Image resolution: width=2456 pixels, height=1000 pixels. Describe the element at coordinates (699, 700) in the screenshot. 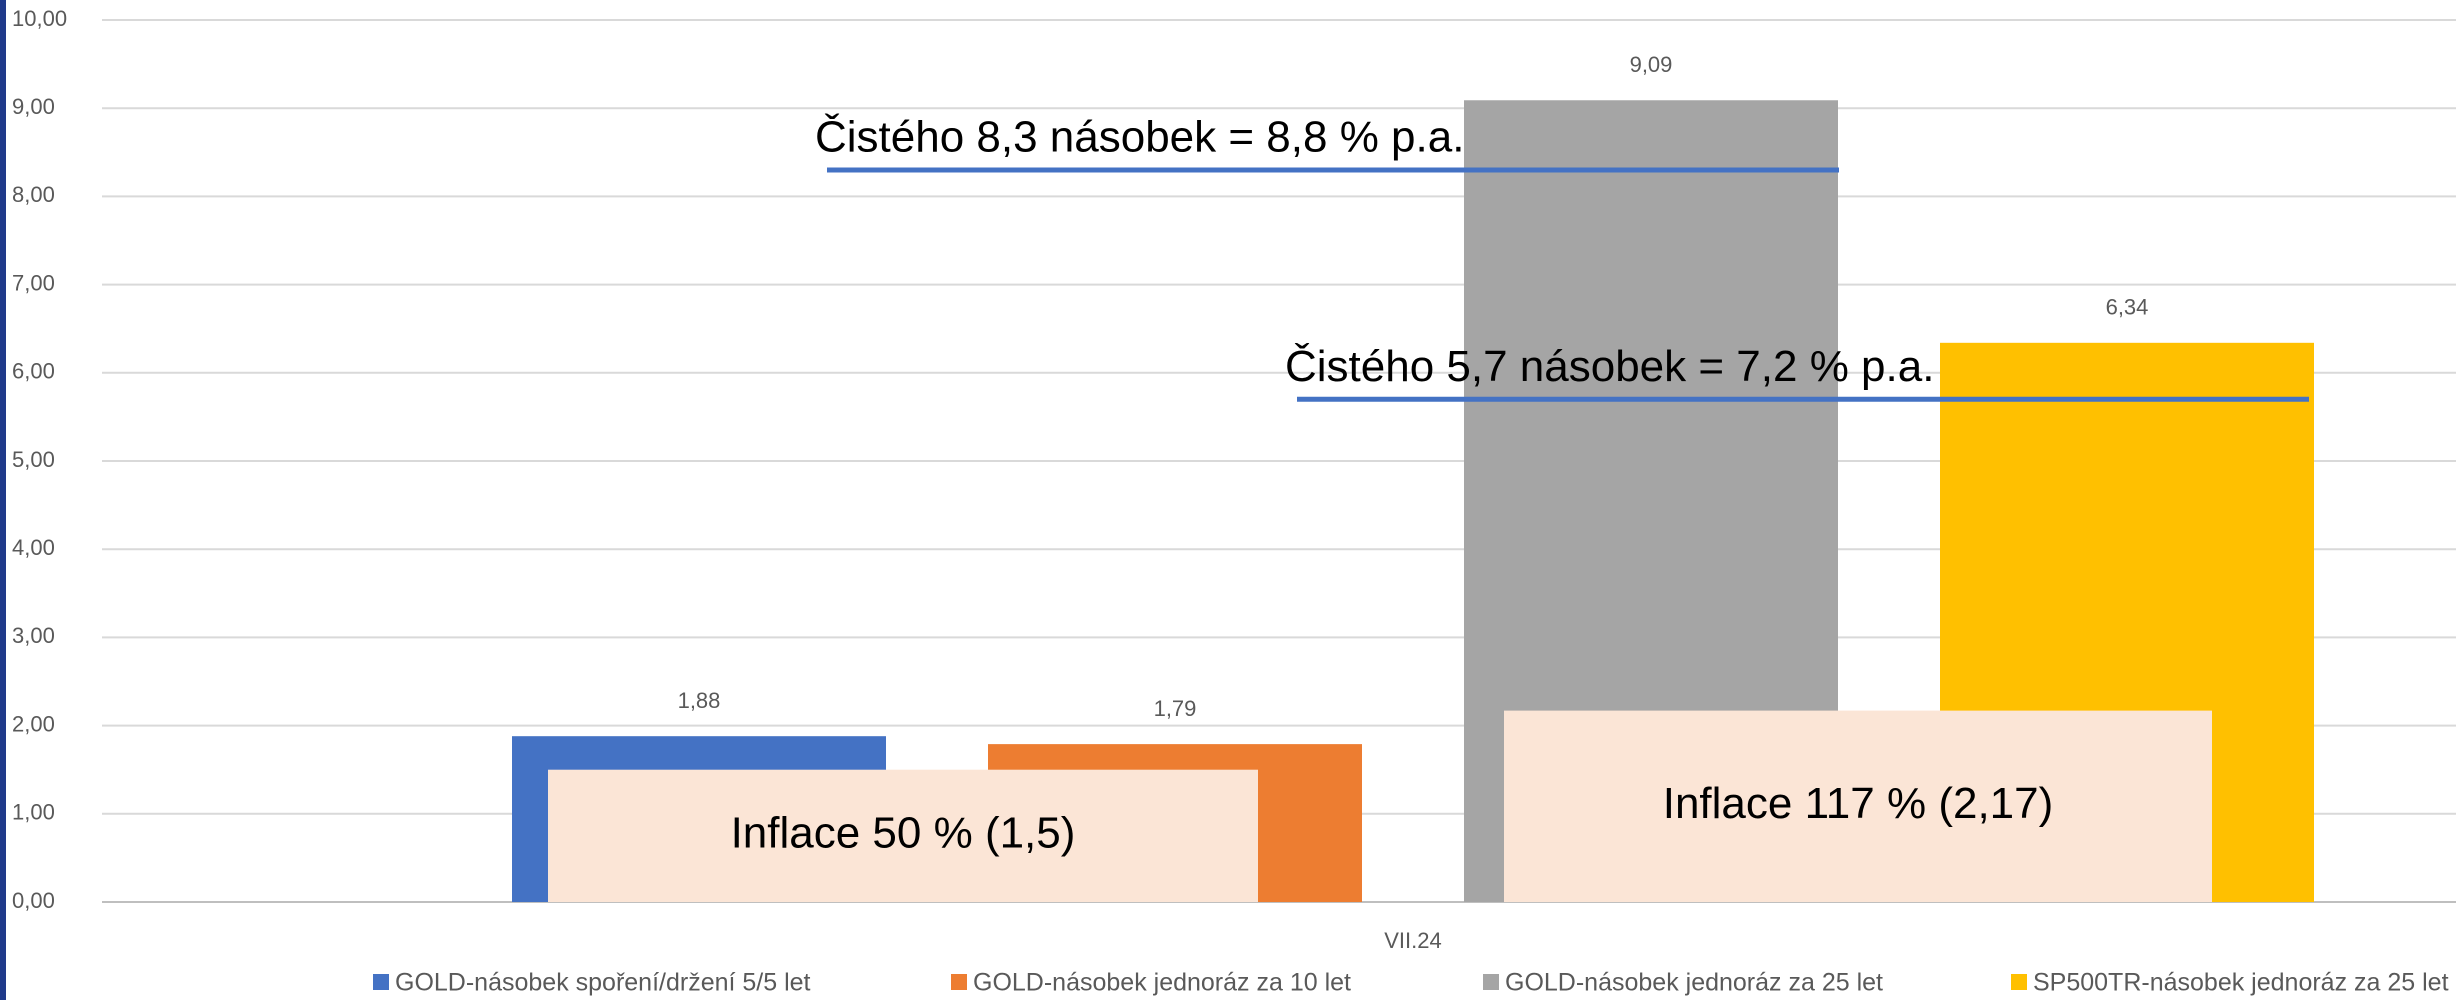

I see `value-label: 1,88` at that location.